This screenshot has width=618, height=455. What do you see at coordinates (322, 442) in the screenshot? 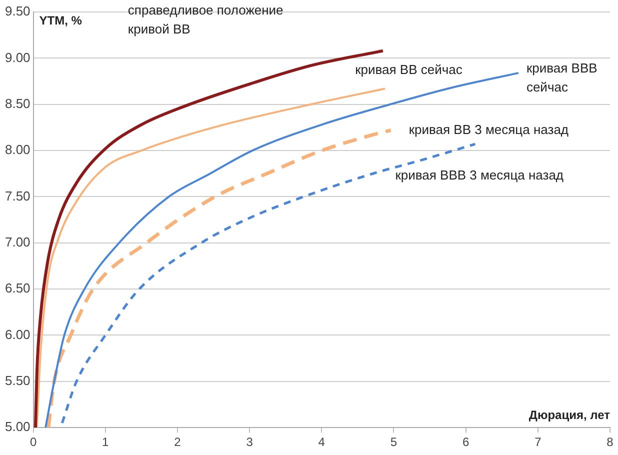
I see `x-tick-label: 4` at bounding box center [322, 442].